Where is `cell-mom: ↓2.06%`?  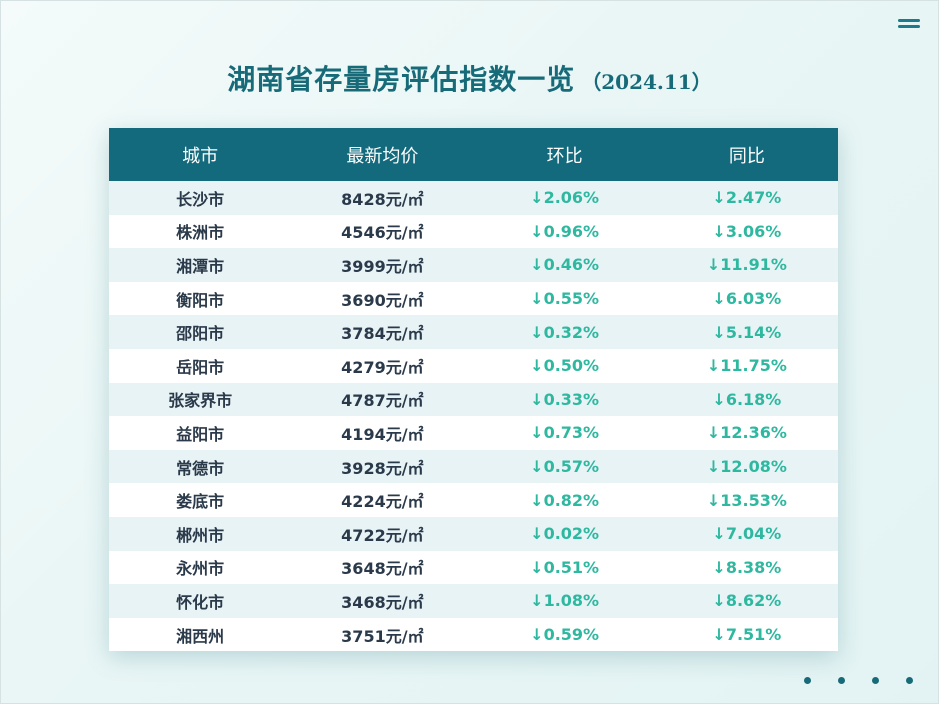
cell-mom: ↓2.06% is located at coordinates (565, 198).